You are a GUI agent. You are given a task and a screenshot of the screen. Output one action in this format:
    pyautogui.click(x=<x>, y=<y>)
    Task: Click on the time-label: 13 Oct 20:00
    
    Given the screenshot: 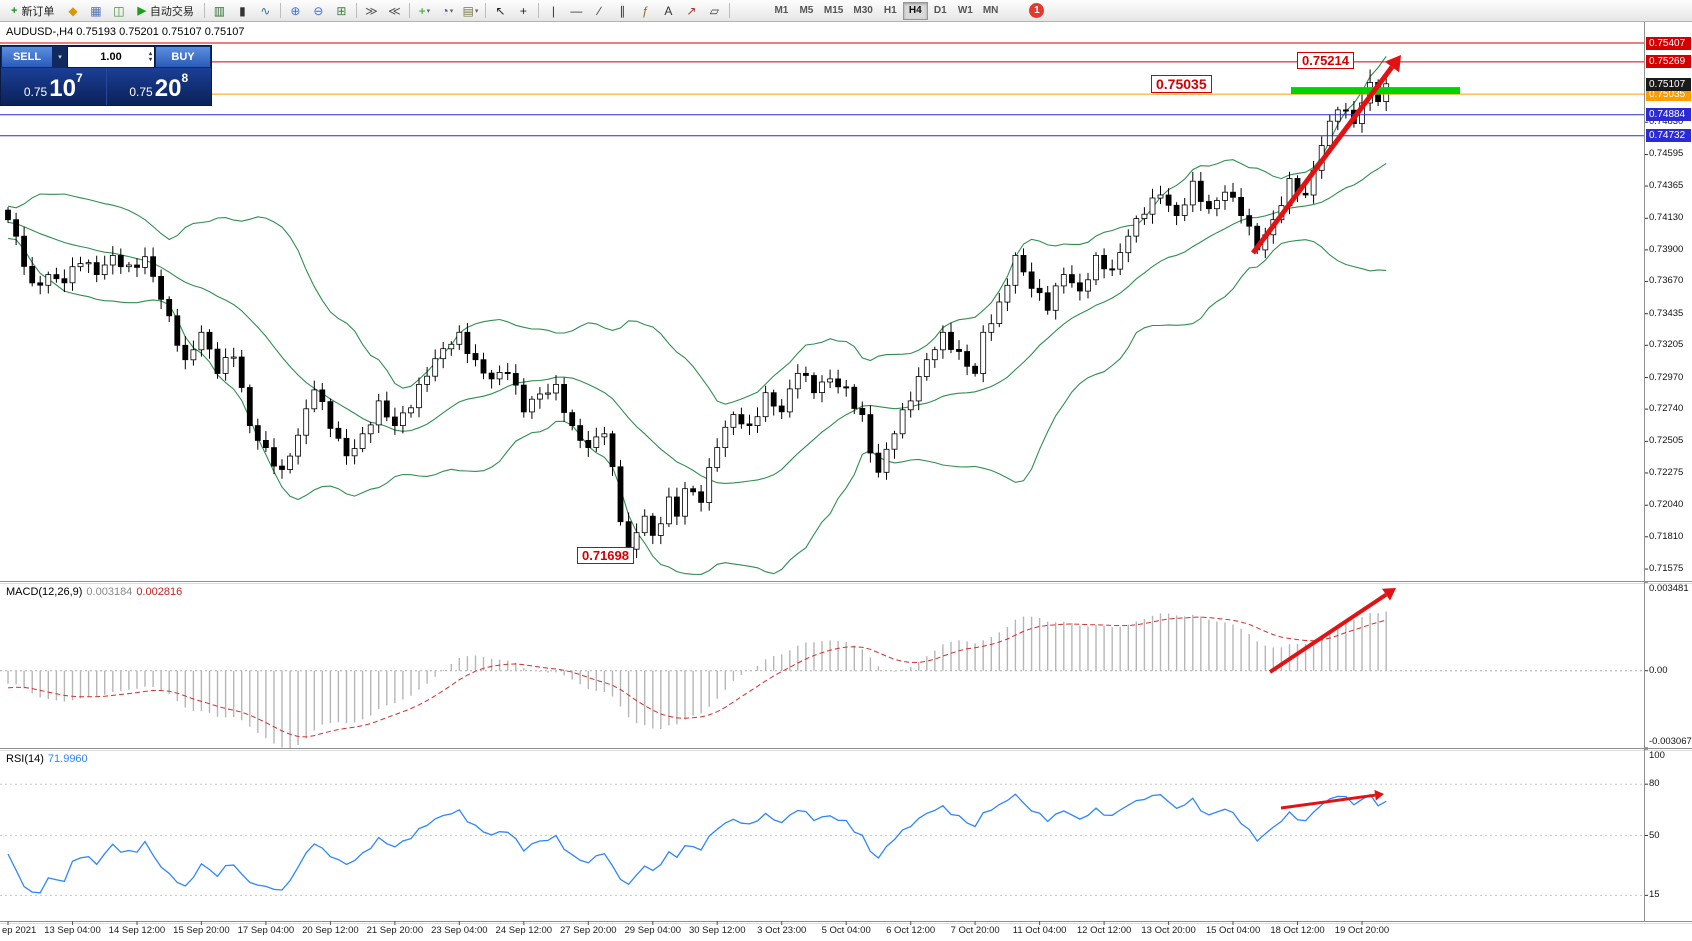 What is the action you would take?
    pyautogui.click(x=1168, y=930)
    